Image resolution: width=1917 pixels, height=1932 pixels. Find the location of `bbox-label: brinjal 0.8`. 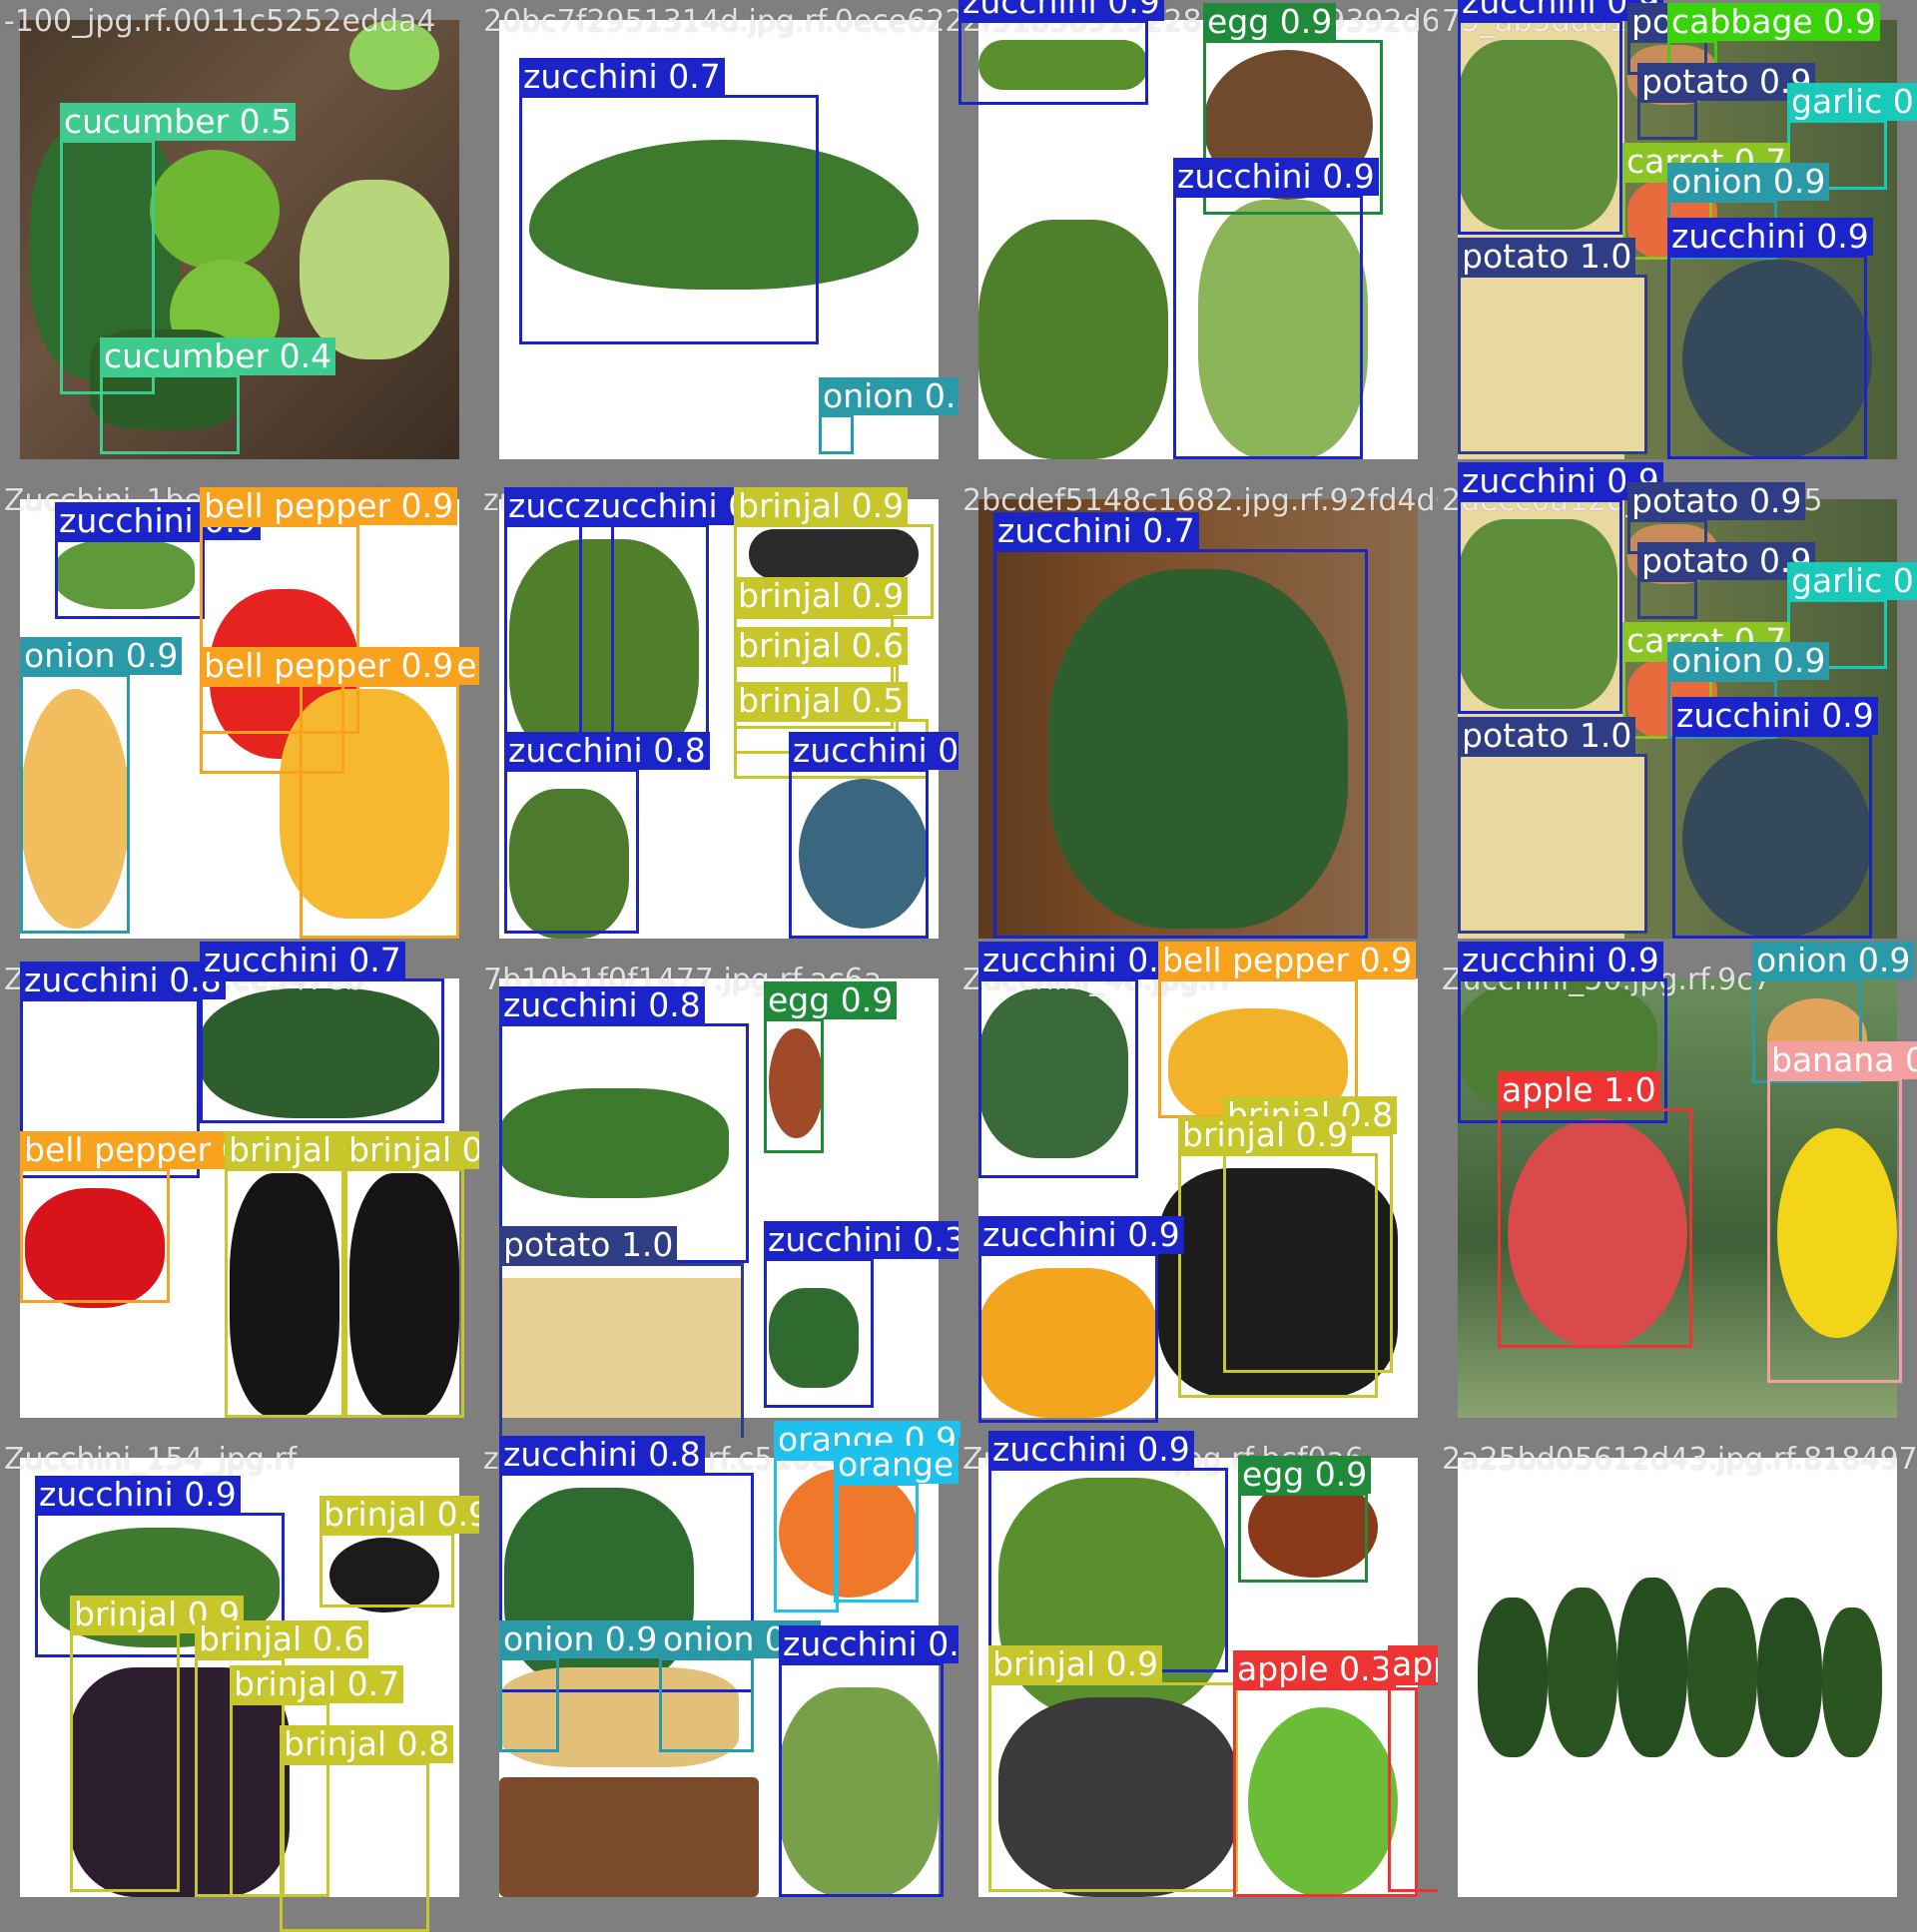

bbox-label: brinjal 0.8 is located at coordinates (367, 1744).